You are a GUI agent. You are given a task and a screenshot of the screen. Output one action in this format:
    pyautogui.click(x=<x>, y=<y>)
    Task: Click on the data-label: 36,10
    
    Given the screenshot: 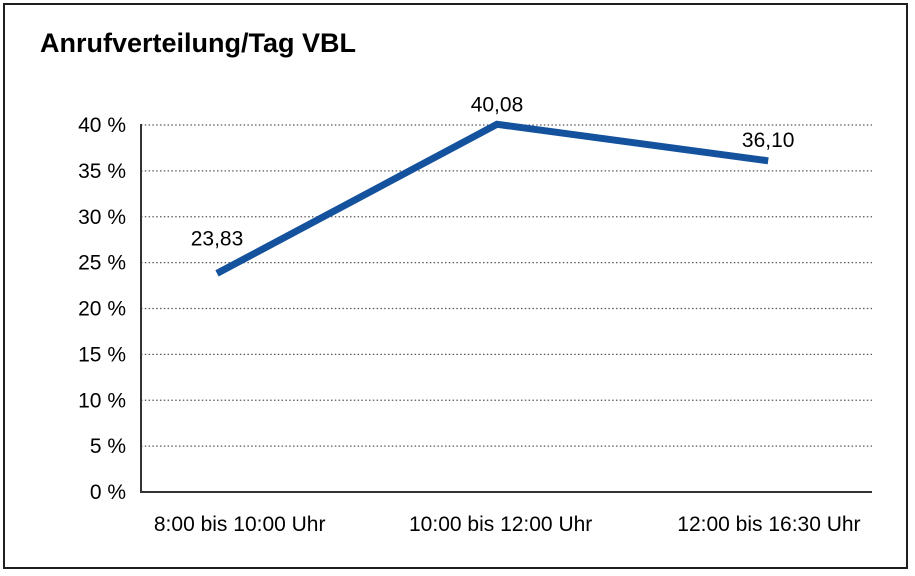 What is the action you would take?
    pyautogui.click(x=768, y=140)
    